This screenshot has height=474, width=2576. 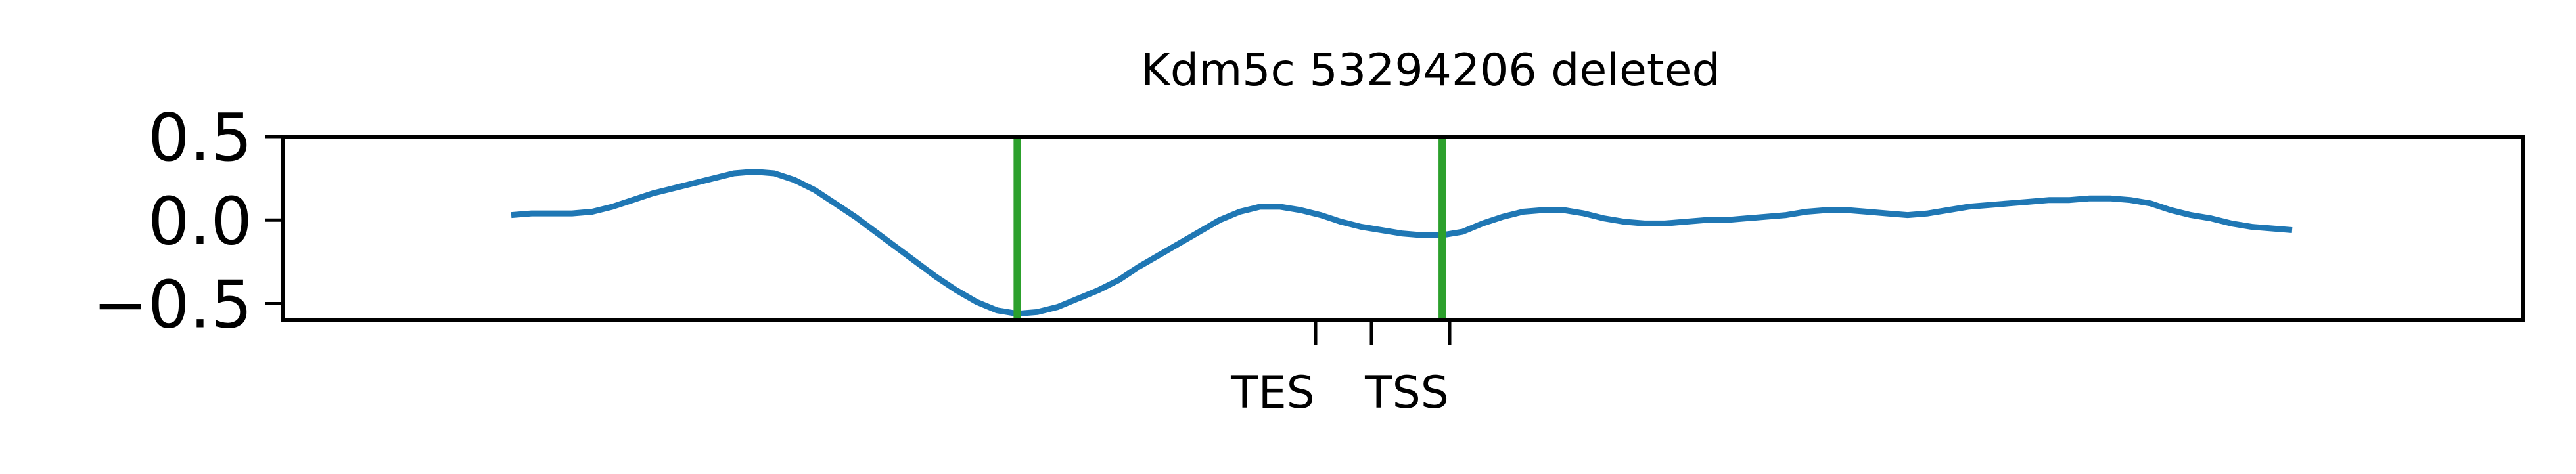 I want to click on x-axis: TES TSS, so click(x=1341, y=369).